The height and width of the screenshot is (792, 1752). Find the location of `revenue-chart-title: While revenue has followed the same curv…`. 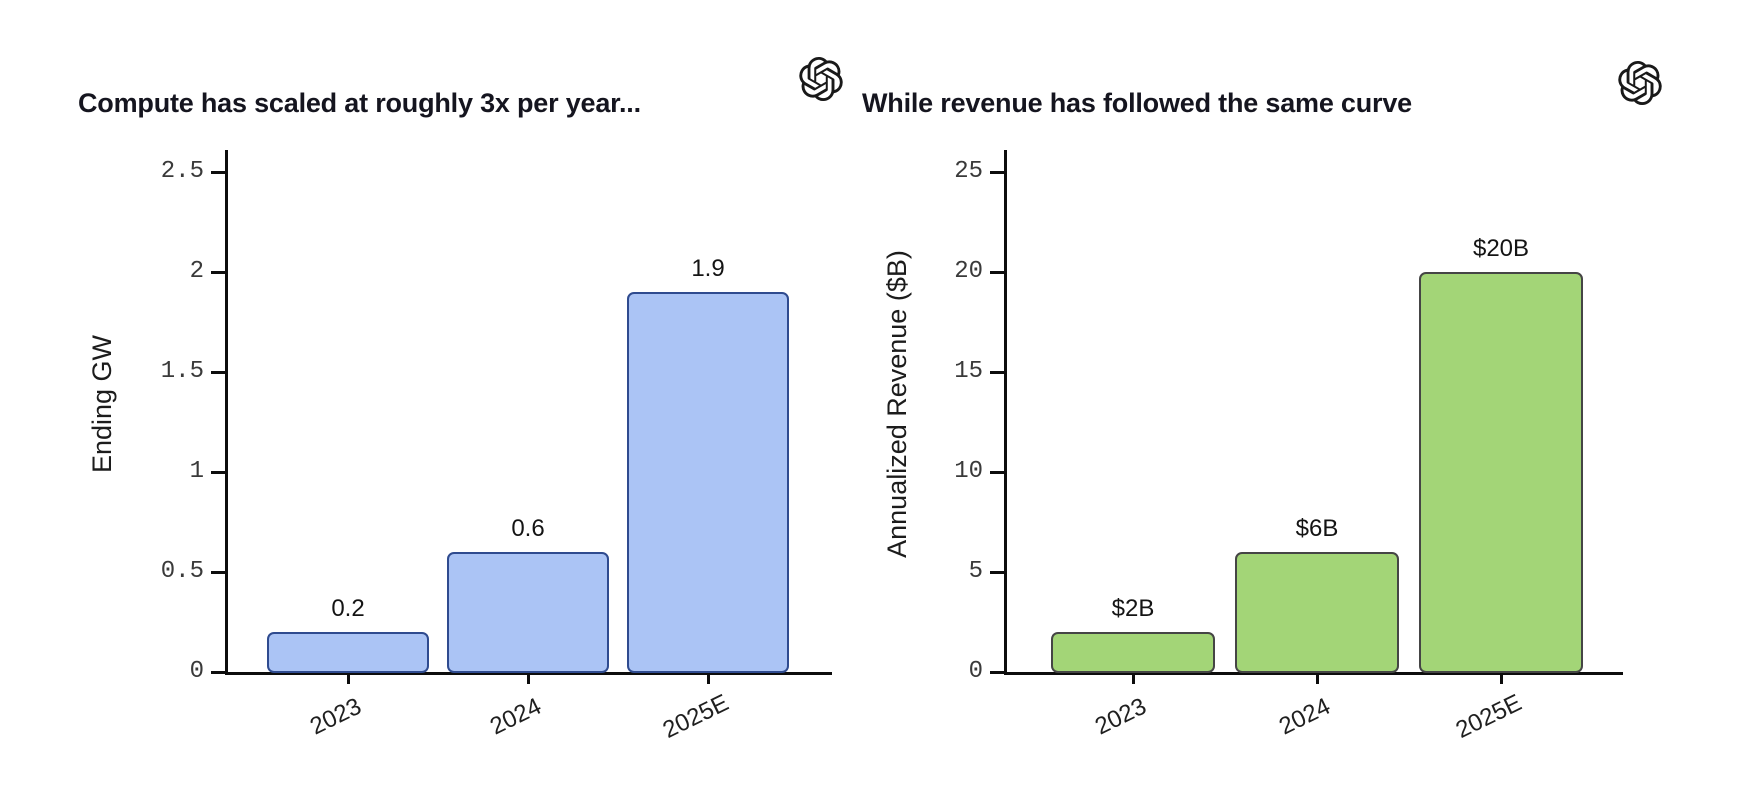

revenue-chart-title: While revenue has followed the same curv… is located at coordinates (1137, 103).